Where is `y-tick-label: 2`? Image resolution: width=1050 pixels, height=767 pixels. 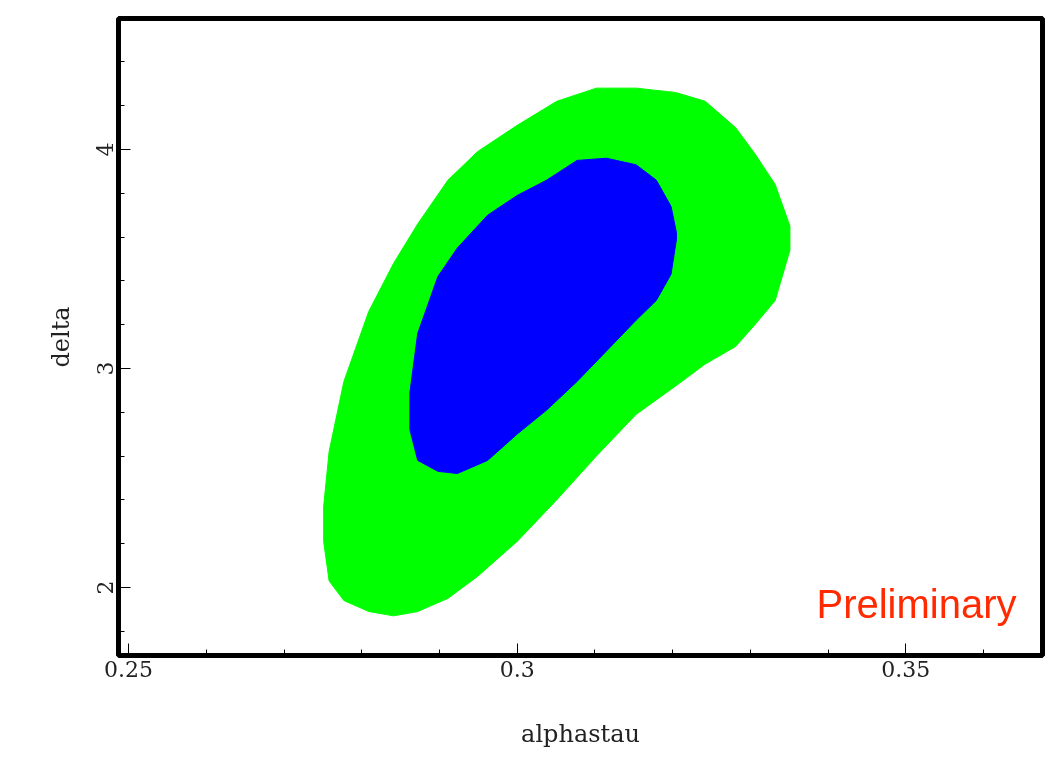 y-tick-label: 2 is located at coordinates (106, 587).